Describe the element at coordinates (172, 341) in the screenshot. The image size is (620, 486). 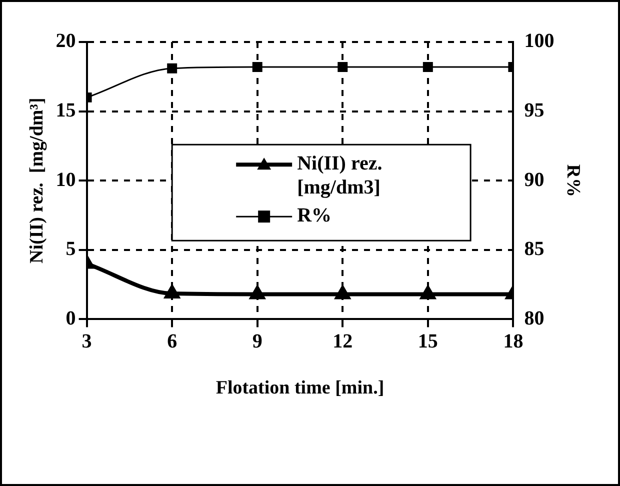
I see `x-tick-label: 6` at that location.